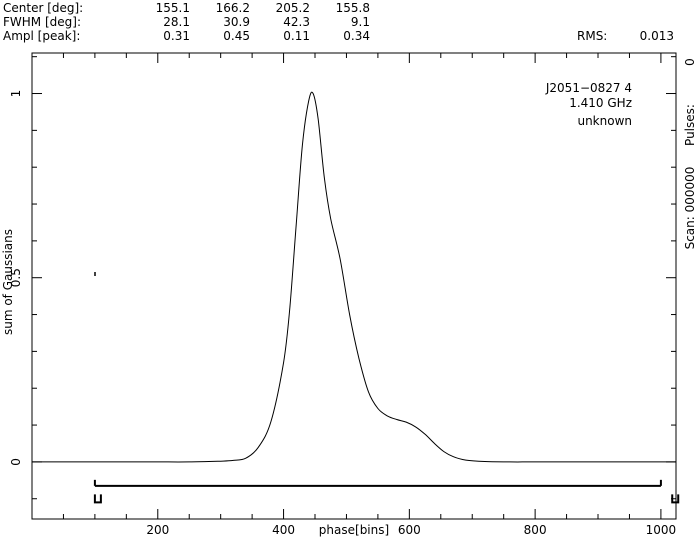 Image resolution: width=697 pixels, height=541 pixels. What do you see at coordinates (604, 121) in the screenshot?
I see `telescope: unknown` at bounding box center [604, 121].